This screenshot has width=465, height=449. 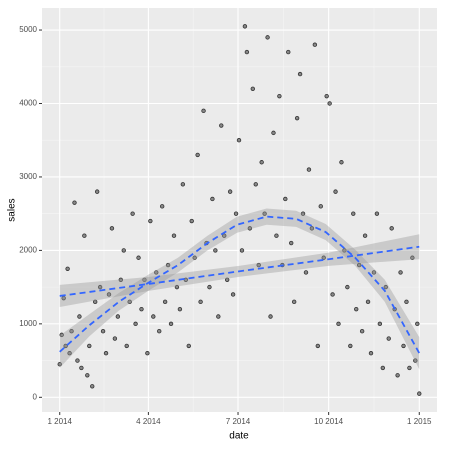 What do you see at coordinates (28, 176) in the screenshot?
I see `y-tick-label: 3000` at bounding box center [28, 176].